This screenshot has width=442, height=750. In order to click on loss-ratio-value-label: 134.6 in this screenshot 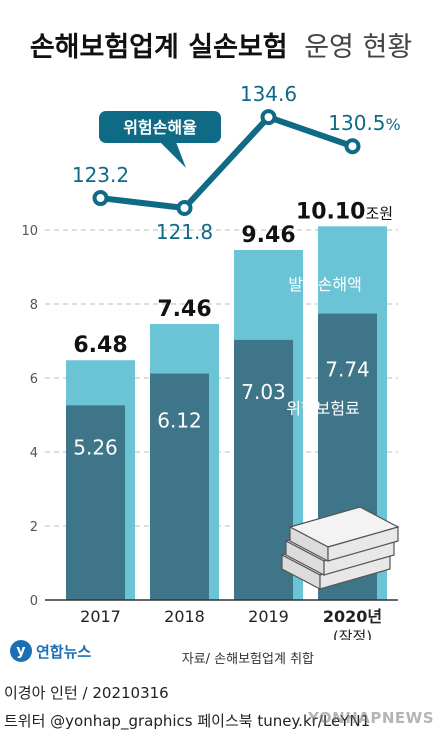, I will do `click(268, 94)`.